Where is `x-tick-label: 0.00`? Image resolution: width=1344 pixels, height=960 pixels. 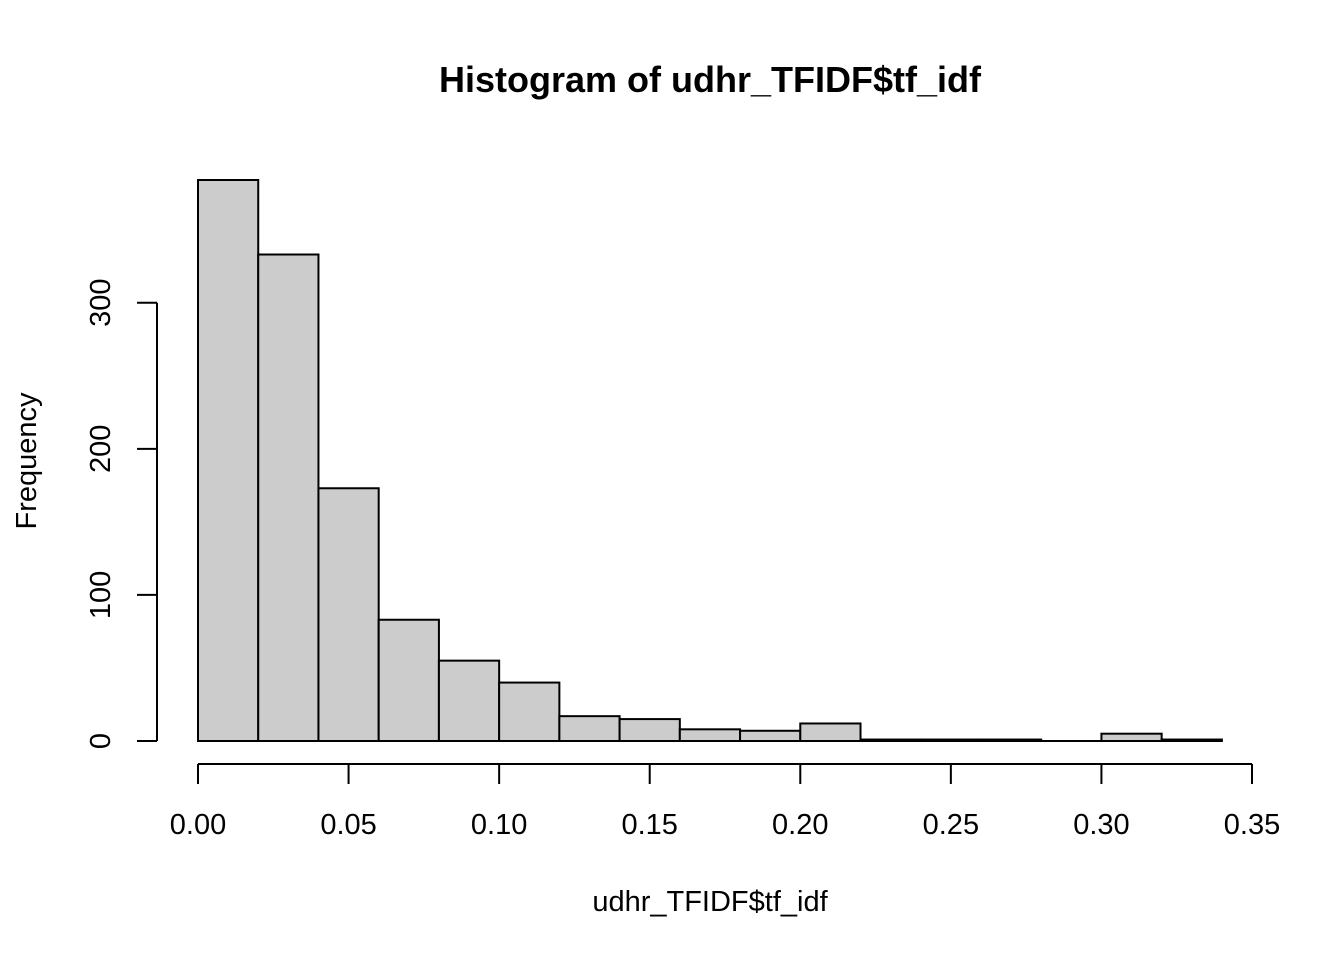 x-tick-label: 0.00 is located at coordinates (198, 825).